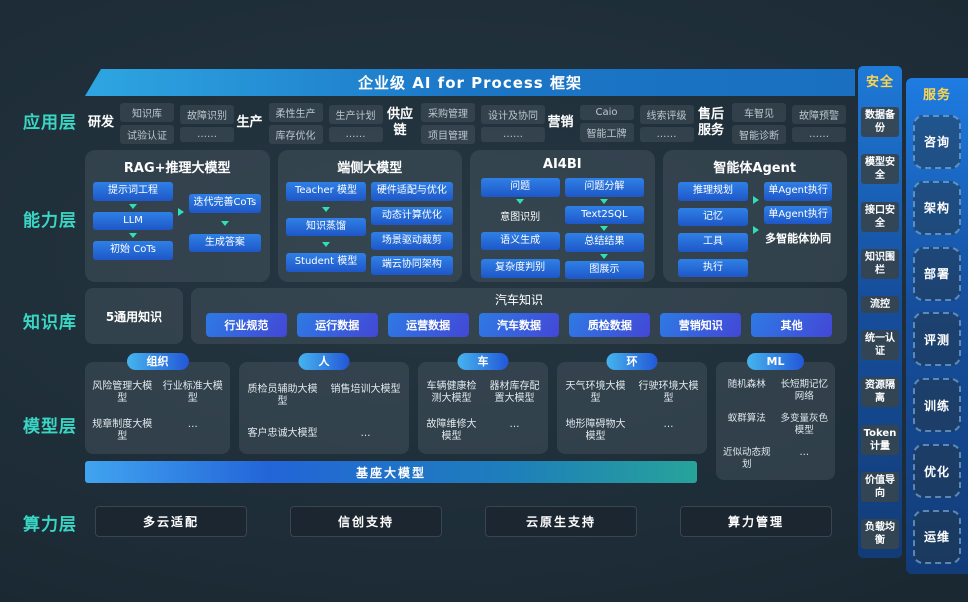 Image resolution: width=968 pixels, height=602 pixels. What do you see at coordinates (519, 325) in the screenshot?
I see `knowledge-chip: 汽车数据` at bounding box center [519, 325].